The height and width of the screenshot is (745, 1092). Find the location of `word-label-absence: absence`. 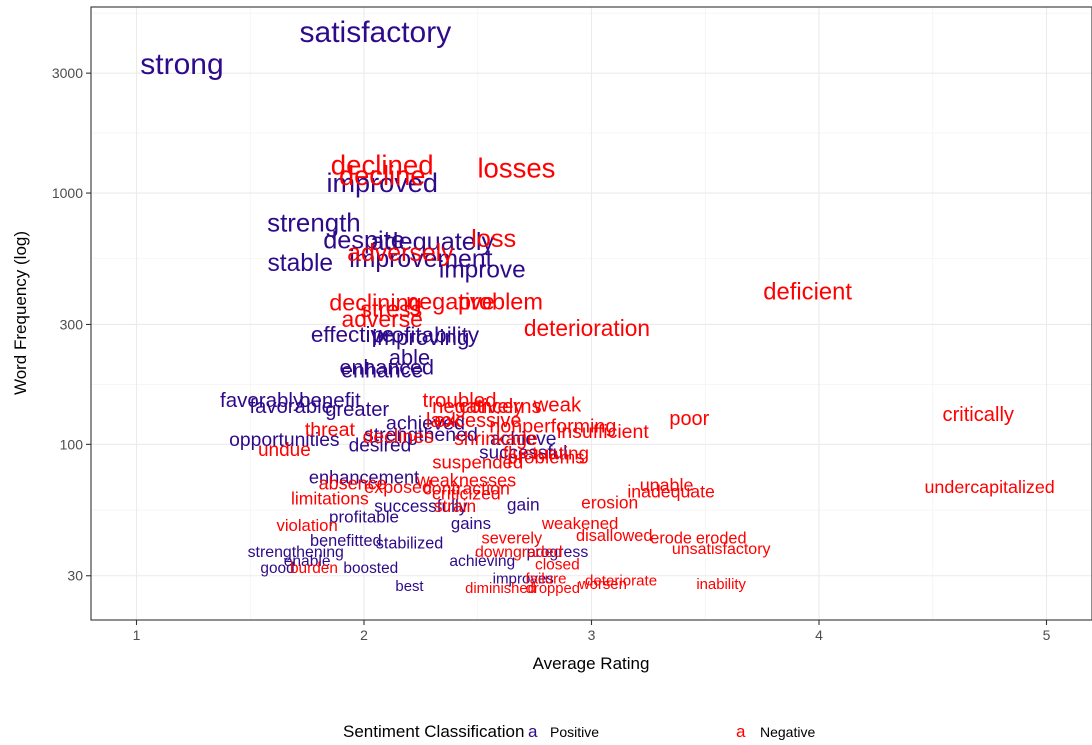

word-label-absence: absence is located at coordinates (353, 484).